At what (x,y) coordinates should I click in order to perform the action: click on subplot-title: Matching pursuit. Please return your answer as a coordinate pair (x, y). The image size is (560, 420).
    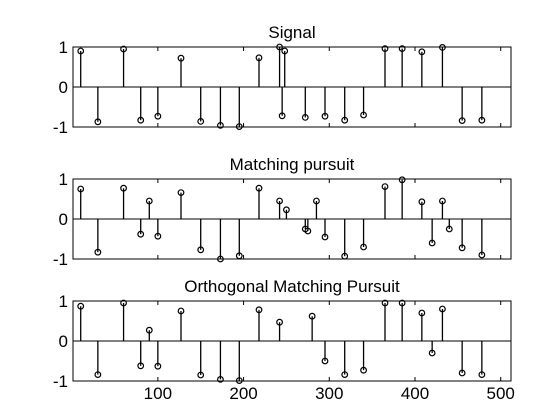
    Looking at the image, I should click on (292, 164).